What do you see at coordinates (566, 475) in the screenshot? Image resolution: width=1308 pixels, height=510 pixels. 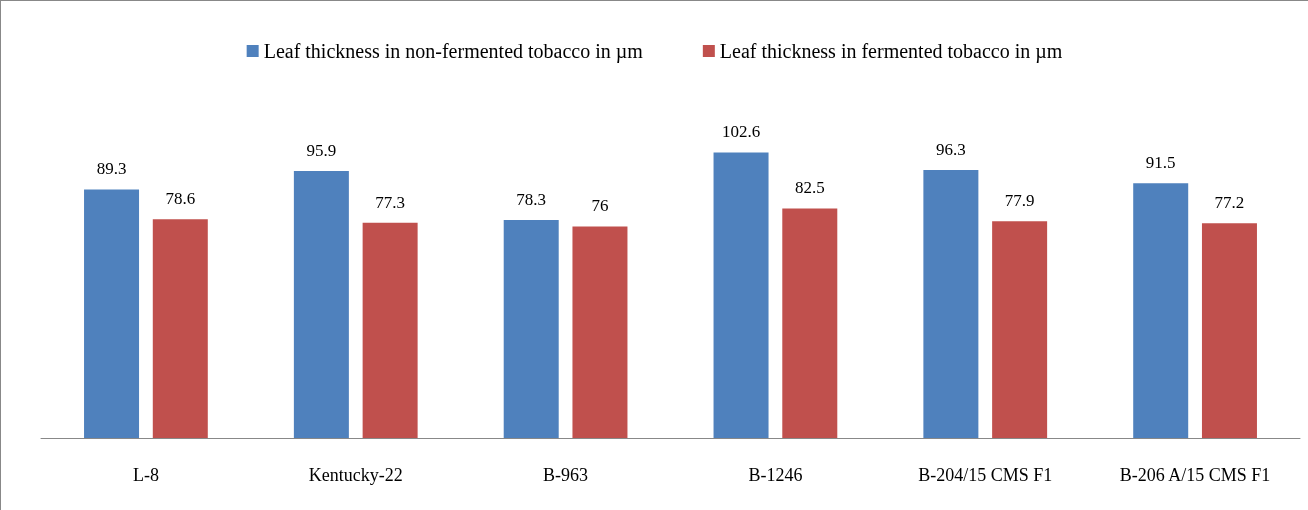 I see `x-tick-label: B-963` at bounding box center [566, 475].